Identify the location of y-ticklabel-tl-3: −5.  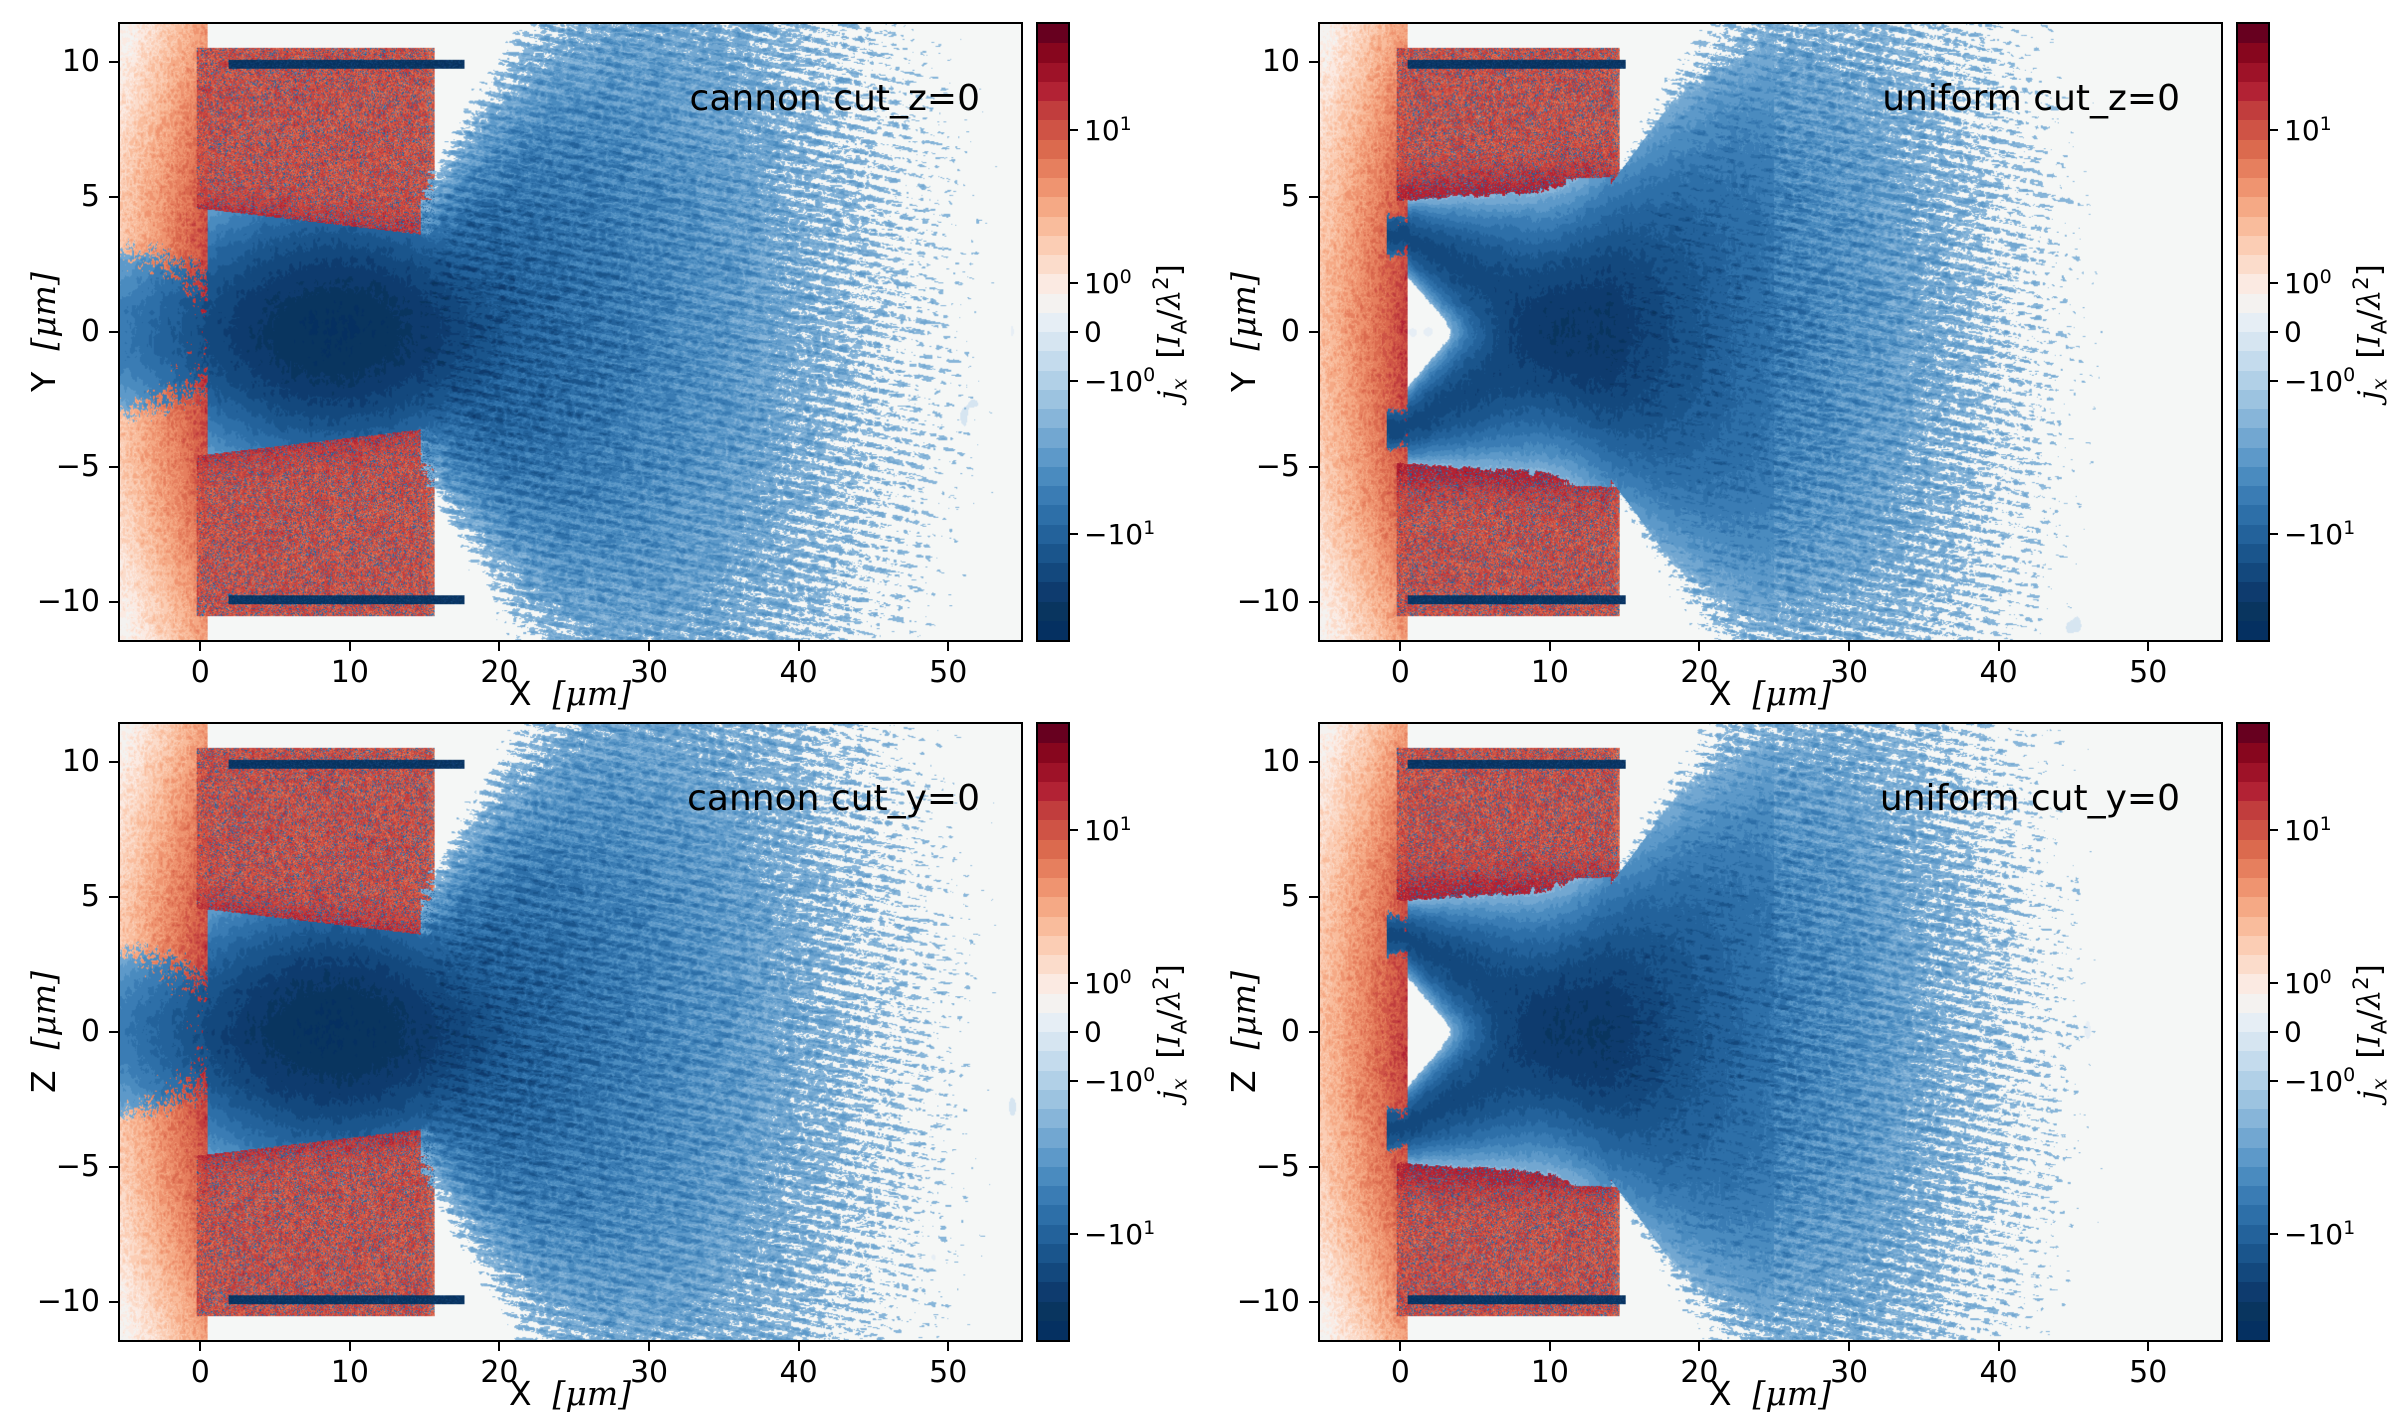
(77, 466).